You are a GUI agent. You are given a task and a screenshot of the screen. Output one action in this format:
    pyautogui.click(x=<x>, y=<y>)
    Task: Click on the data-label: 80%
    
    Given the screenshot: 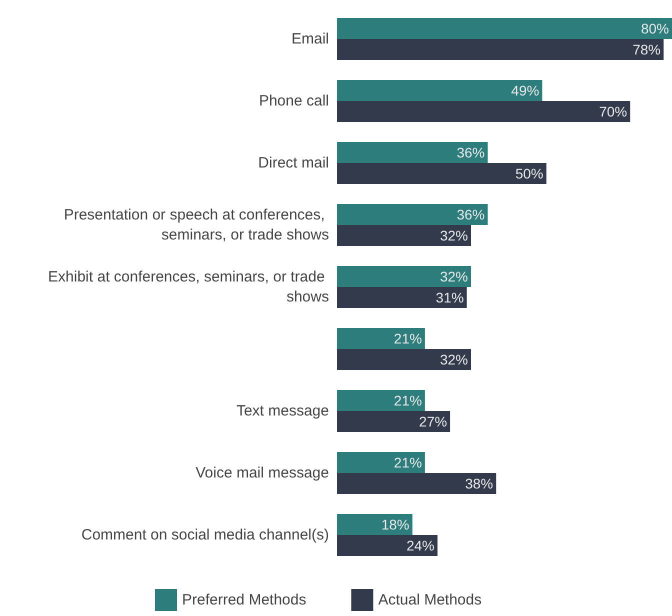 What is the action you would take?
    pyautogui.click(x=654, y=28)
    